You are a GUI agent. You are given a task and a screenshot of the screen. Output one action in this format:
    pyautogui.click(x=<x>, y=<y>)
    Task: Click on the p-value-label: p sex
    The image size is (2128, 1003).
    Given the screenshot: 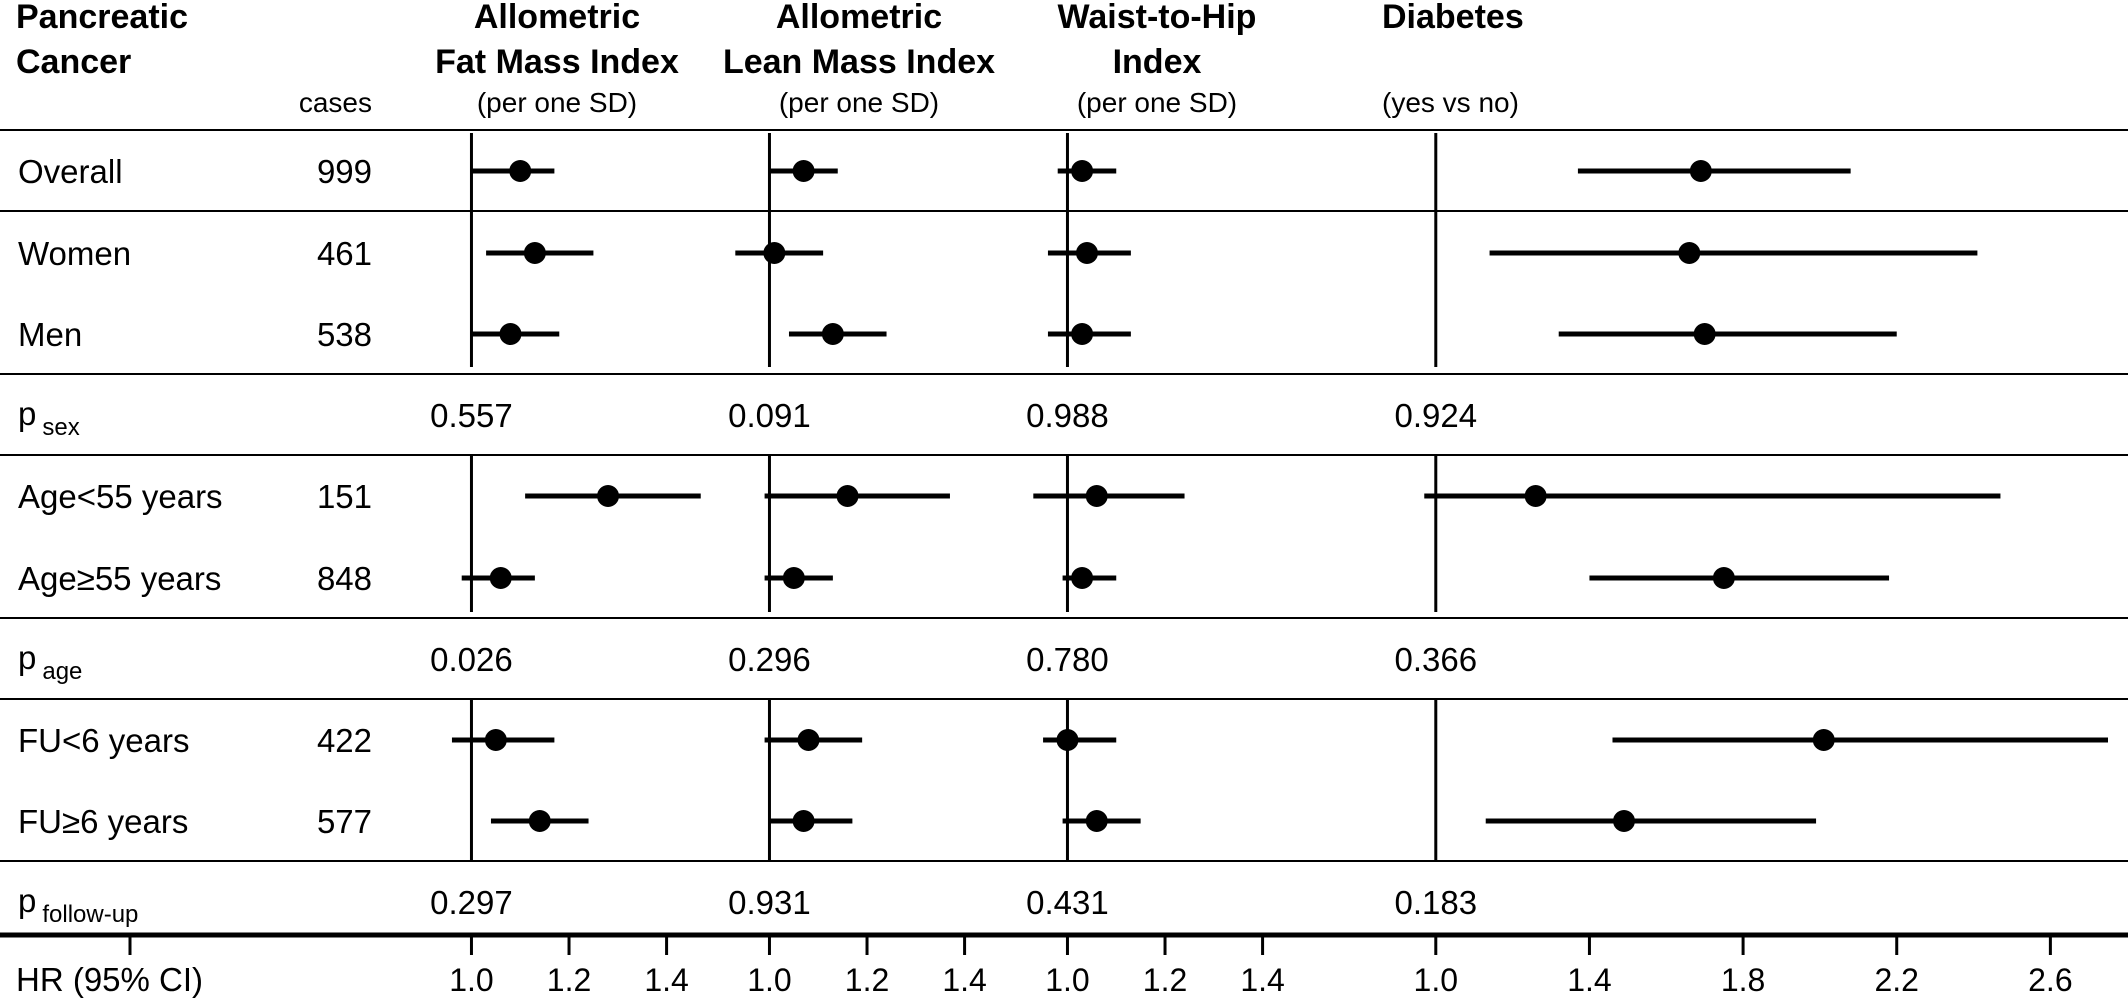 What is the action you would take?
    pyautogui.click(x=49, y=418)
    